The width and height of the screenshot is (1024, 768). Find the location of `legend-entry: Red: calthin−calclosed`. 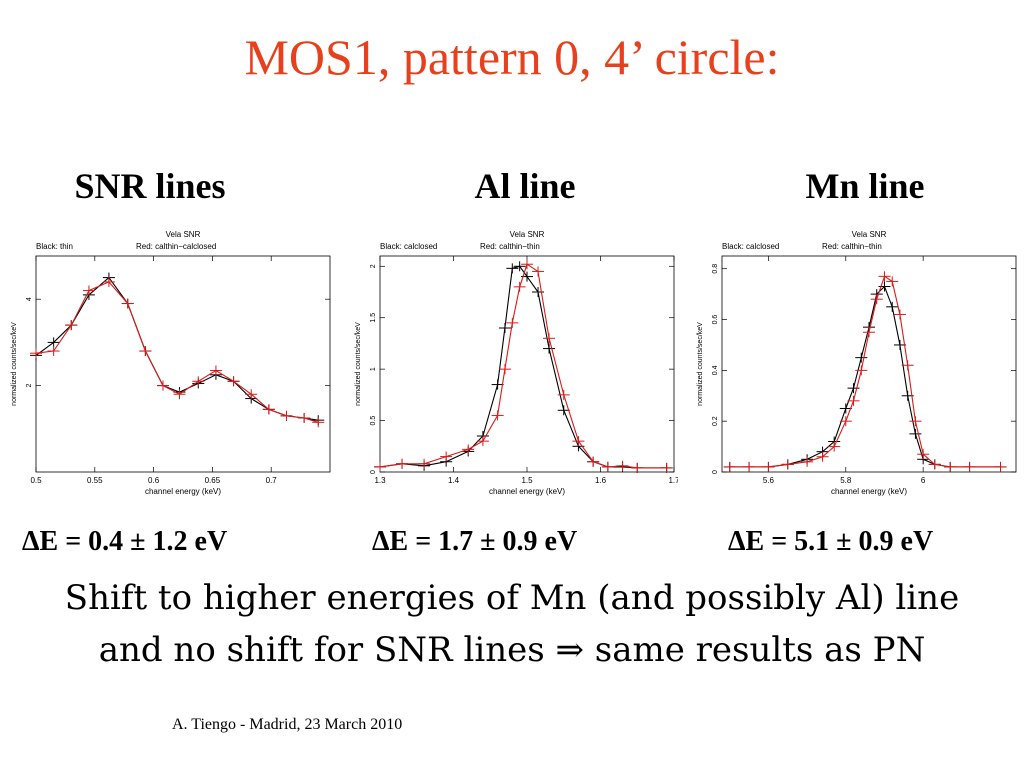

legend-entry: Red: calthin−calclosed is located at coordinates (176, 246).